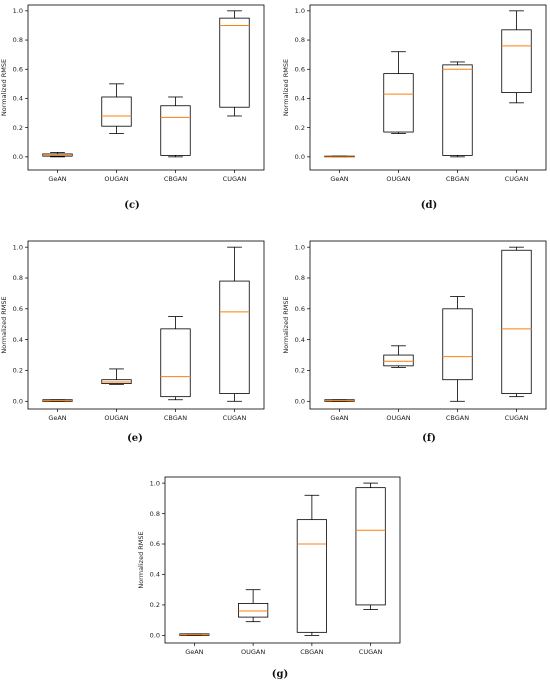  What do you see at coordinates (429, 438) in the screenshot?
I see `panel-caption: (f)` at bounding box center [429, 438].